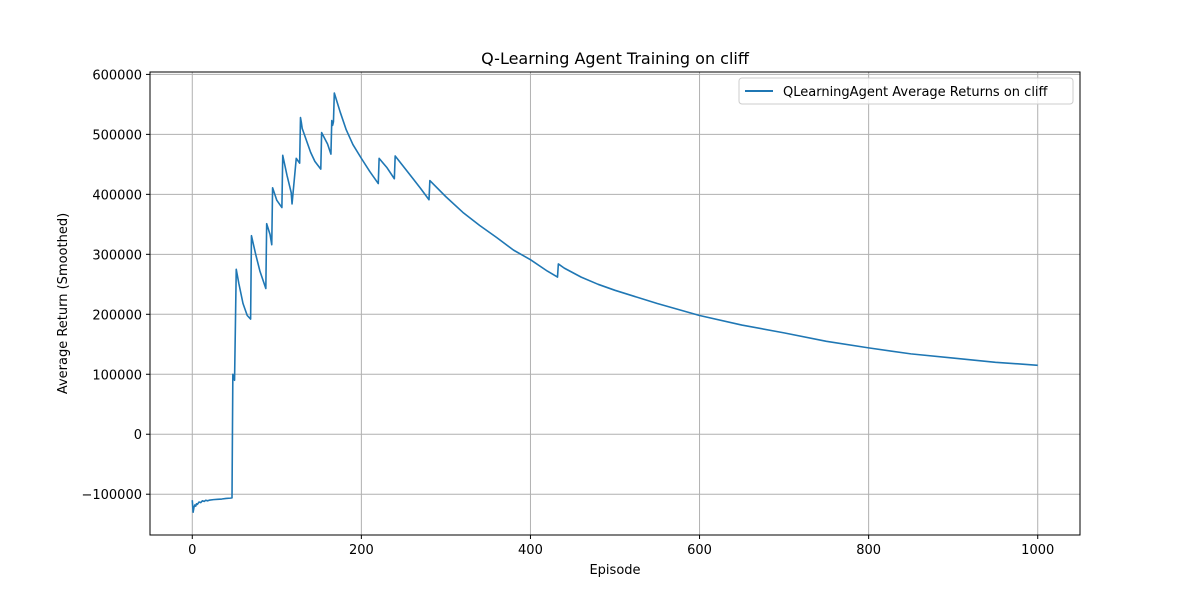  I want to click on legend: QLearningAgent Average Returns on cliff, so click(906, 91).